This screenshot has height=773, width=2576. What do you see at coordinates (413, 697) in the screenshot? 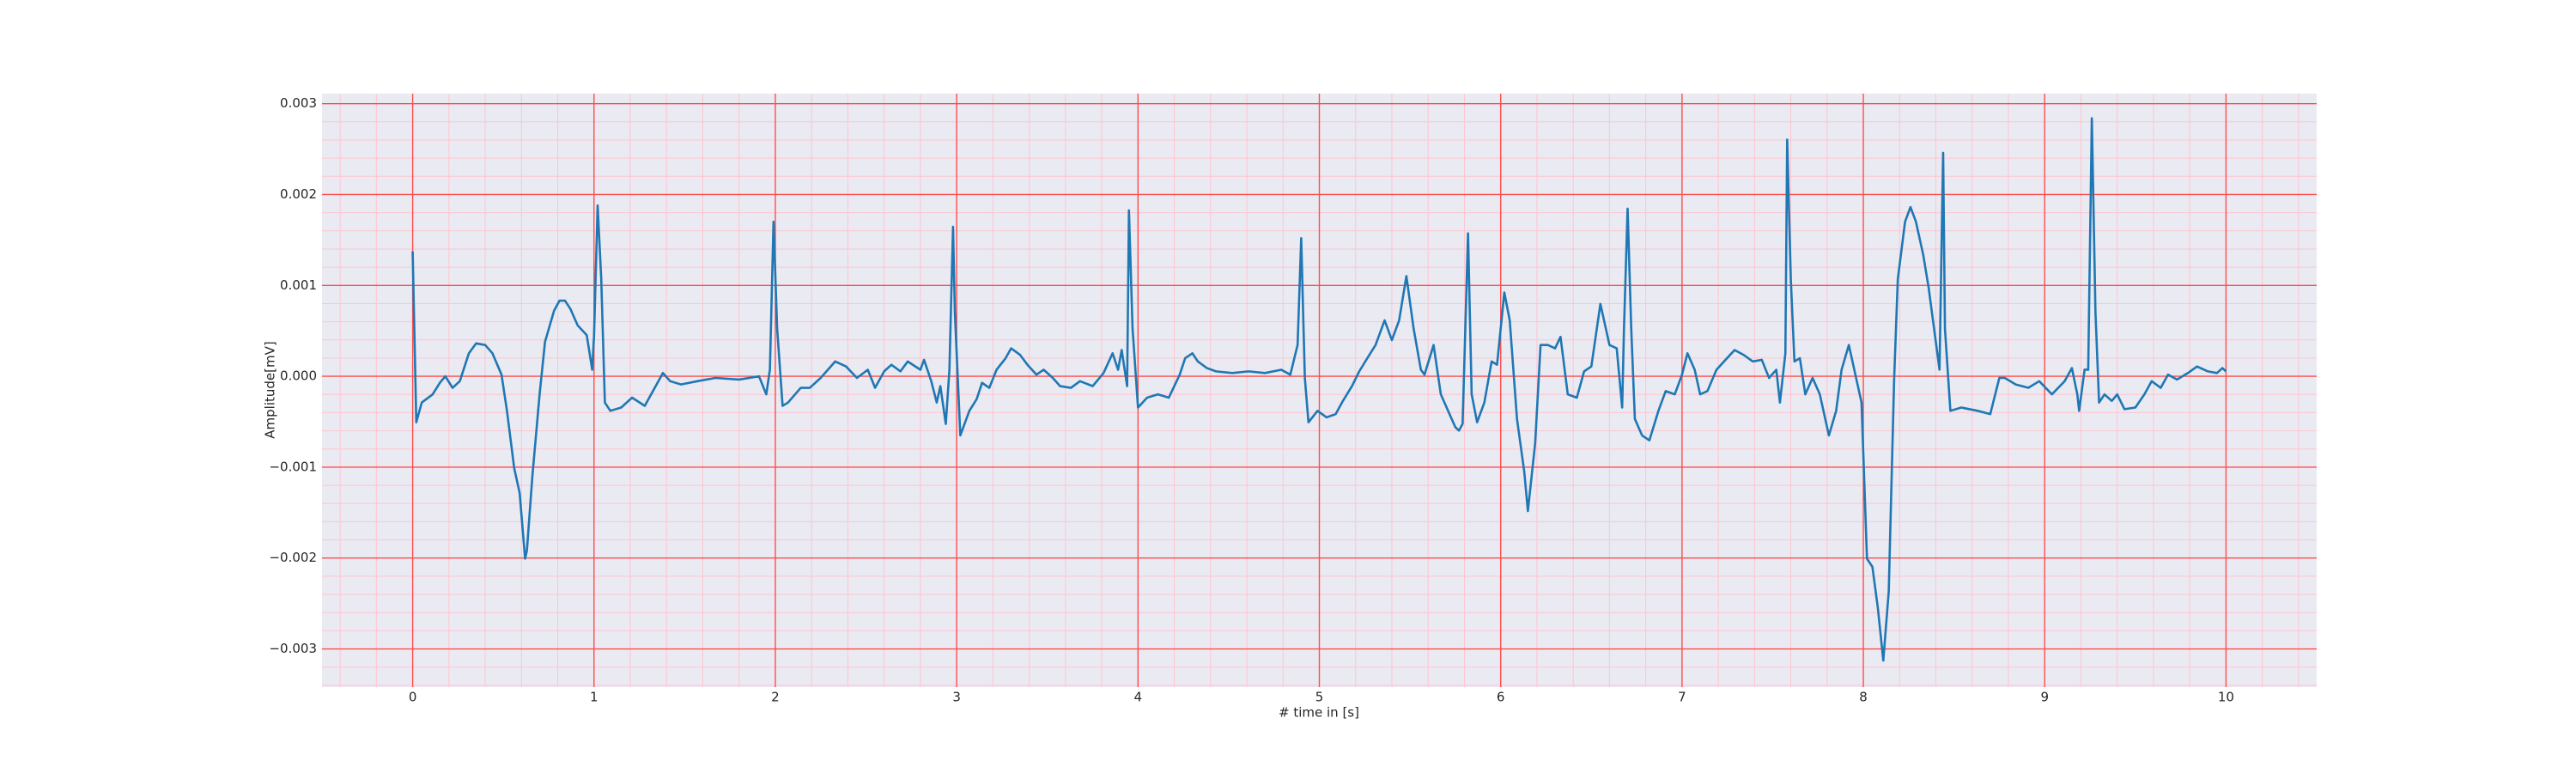
I see `x-tick-label: 0` at bounding box center [413, 697].